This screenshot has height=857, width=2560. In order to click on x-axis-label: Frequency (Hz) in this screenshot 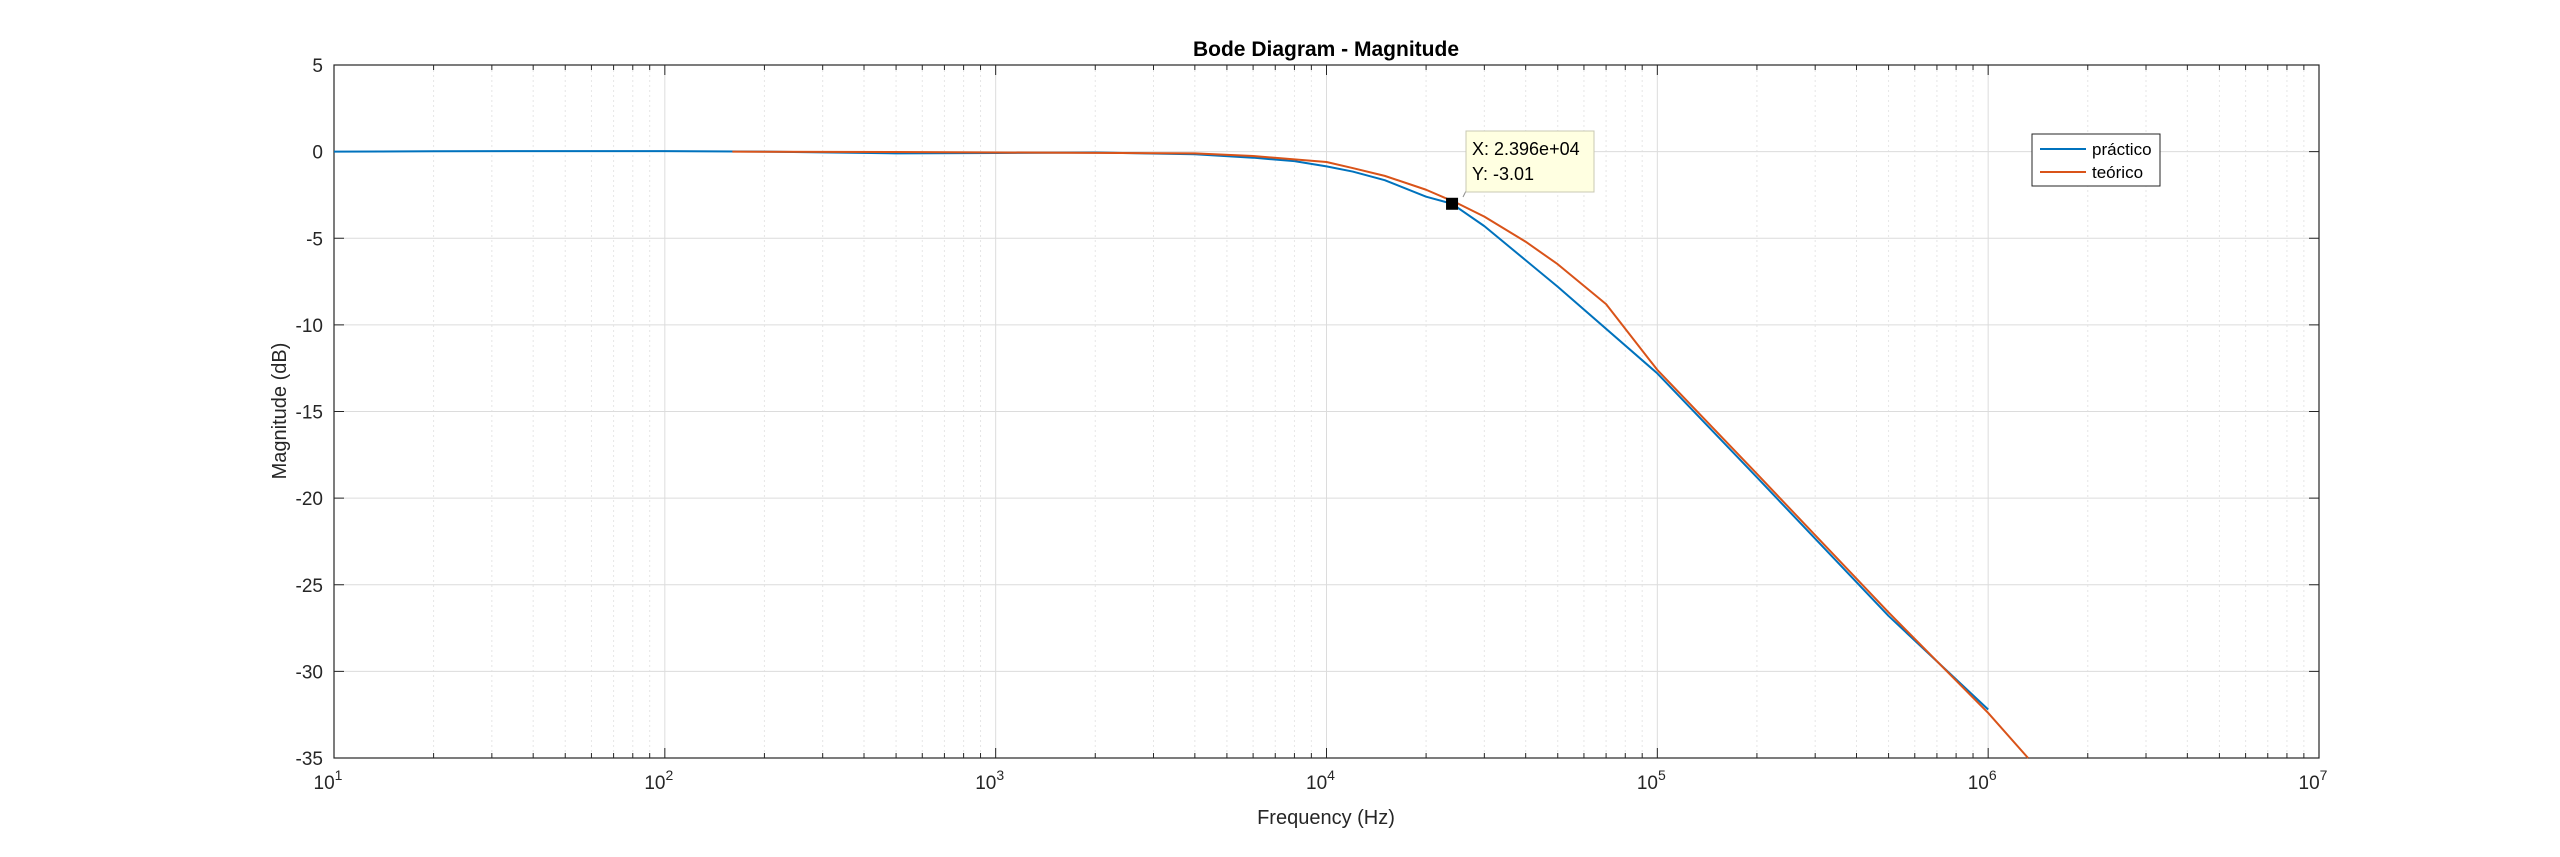, I will do `click(1326, 818)`.